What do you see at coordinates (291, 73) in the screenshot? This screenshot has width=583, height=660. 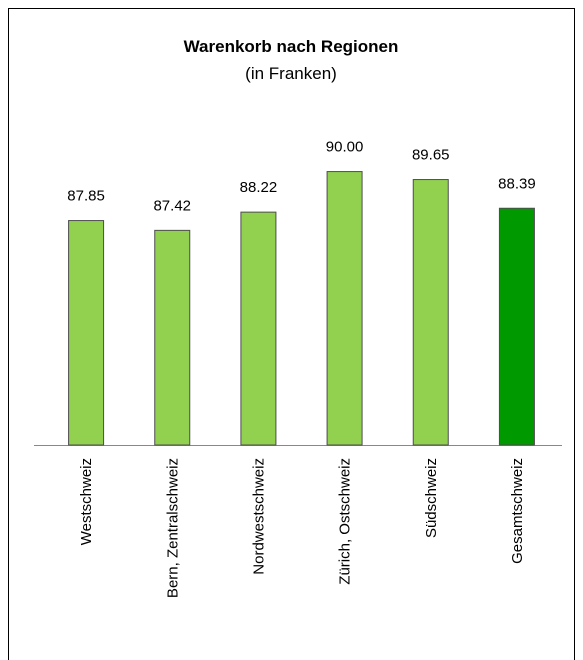 I see `chart-subtitle: (in Franken)` at bounding box center [291, 73].